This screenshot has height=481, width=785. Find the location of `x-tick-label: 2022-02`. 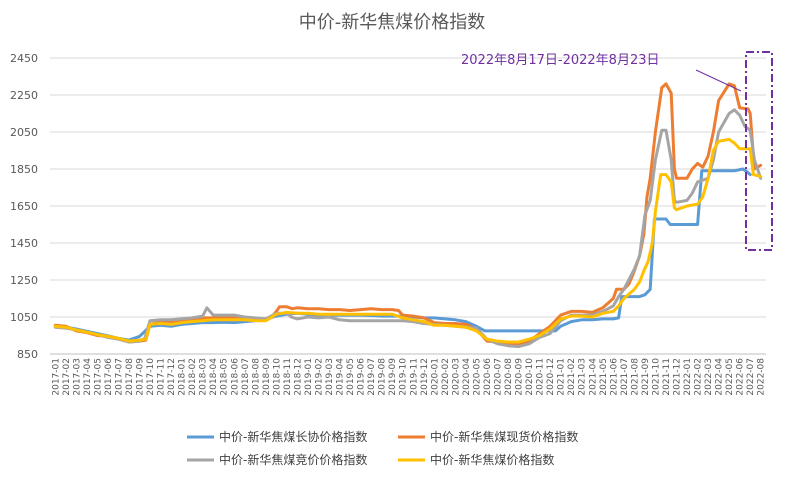

x-tick-label: 2022-02 is located at coordinates (699, 377).